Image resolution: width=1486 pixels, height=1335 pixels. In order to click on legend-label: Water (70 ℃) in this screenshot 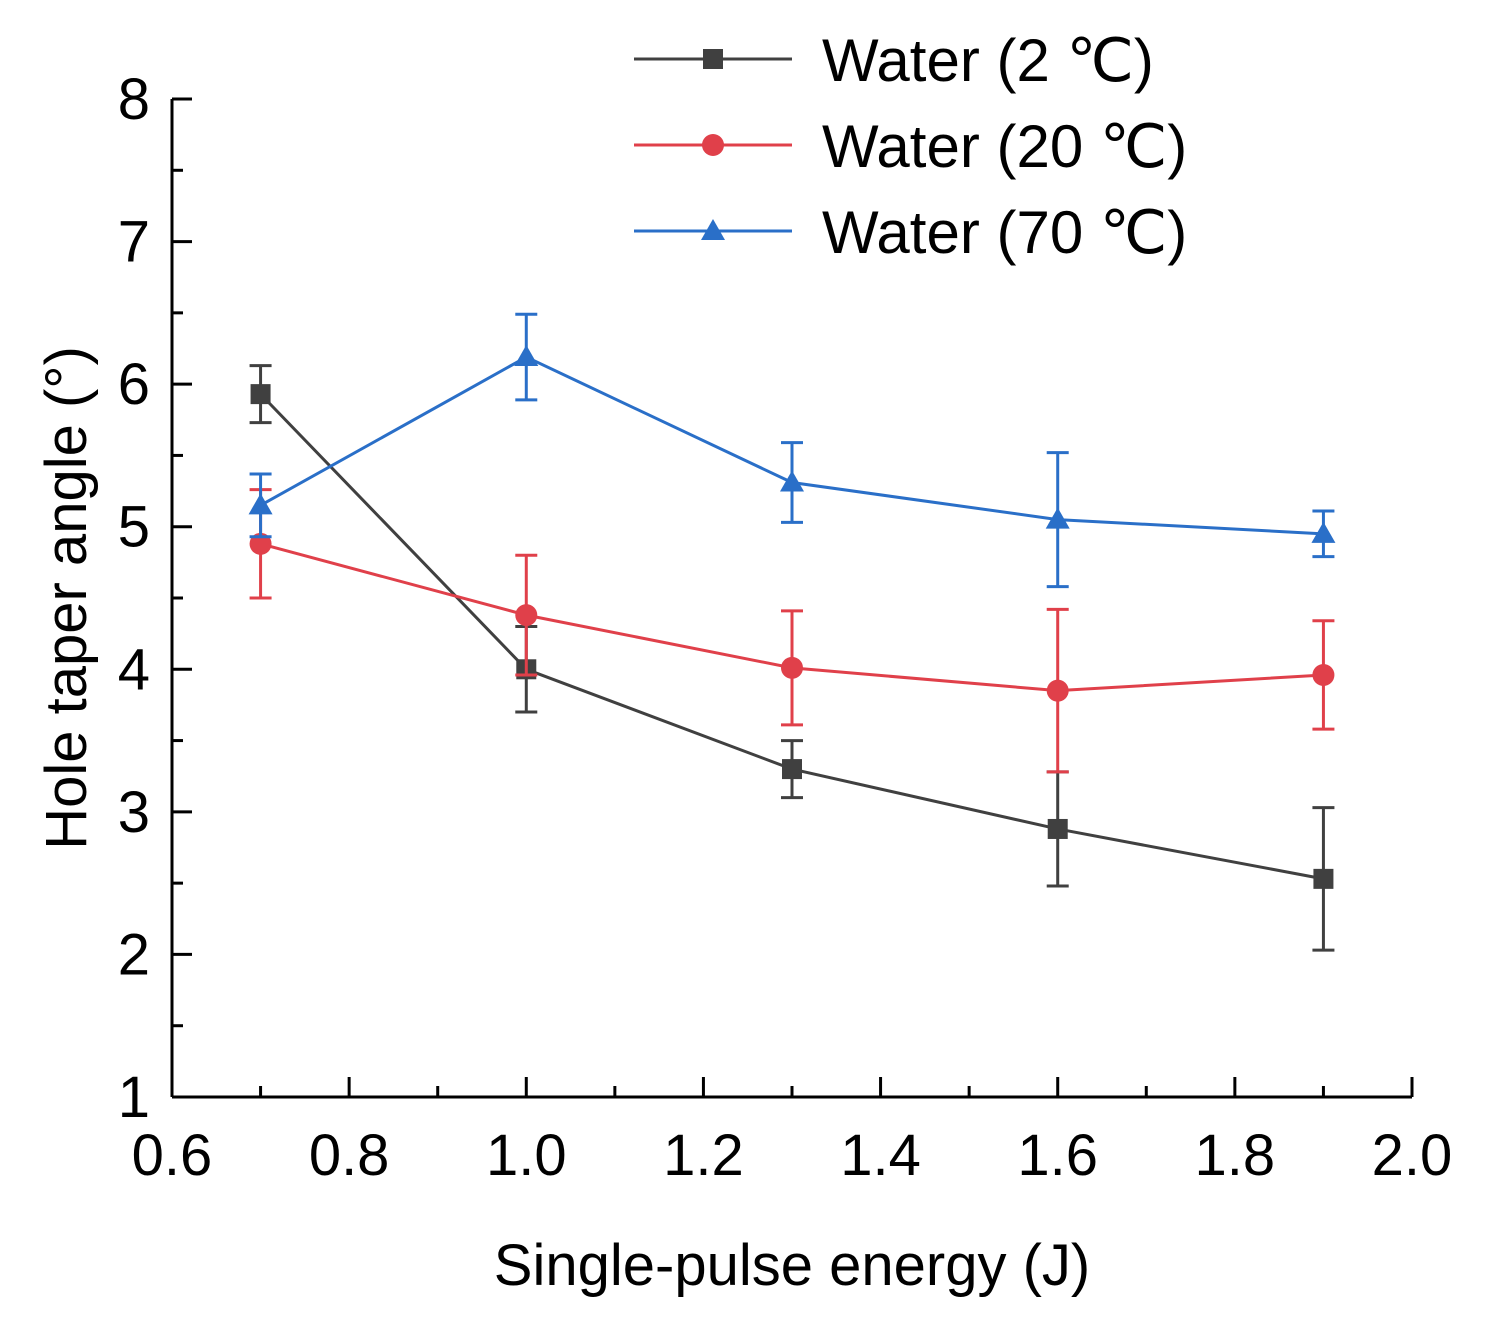, I will do `click(1004, 232)`.